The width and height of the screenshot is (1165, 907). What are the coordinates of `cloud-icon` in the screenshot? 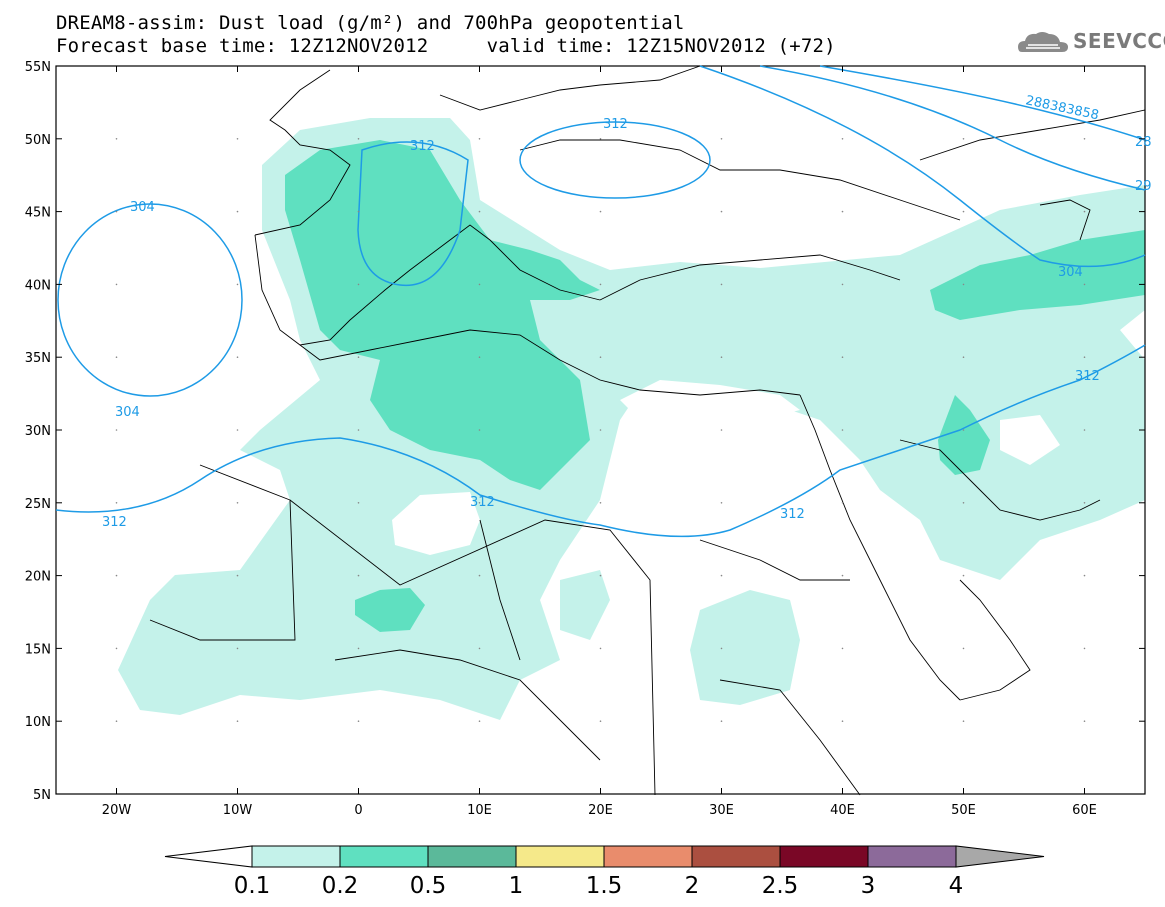 It's located at (1043, 42).